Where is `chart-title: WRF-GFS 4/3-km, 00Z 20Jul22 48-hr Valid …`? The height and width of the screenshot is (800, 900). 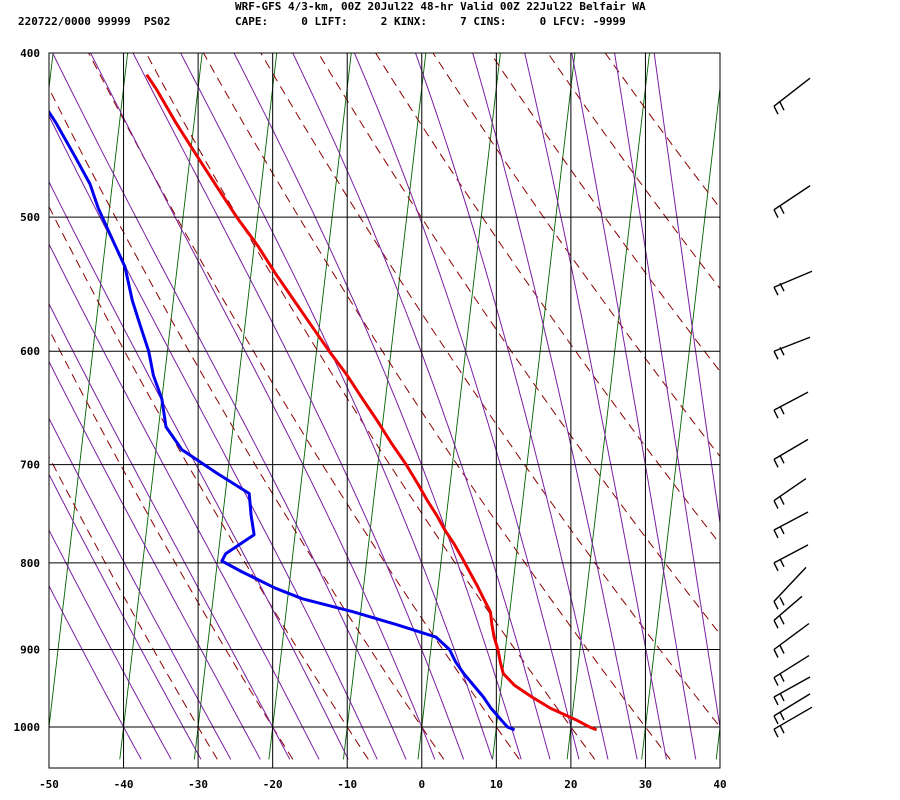 chart-title: WRF-GFS 4/3-km, 00Z 20Jul22 48-hr Valid … is located at coordinates (440, 6).